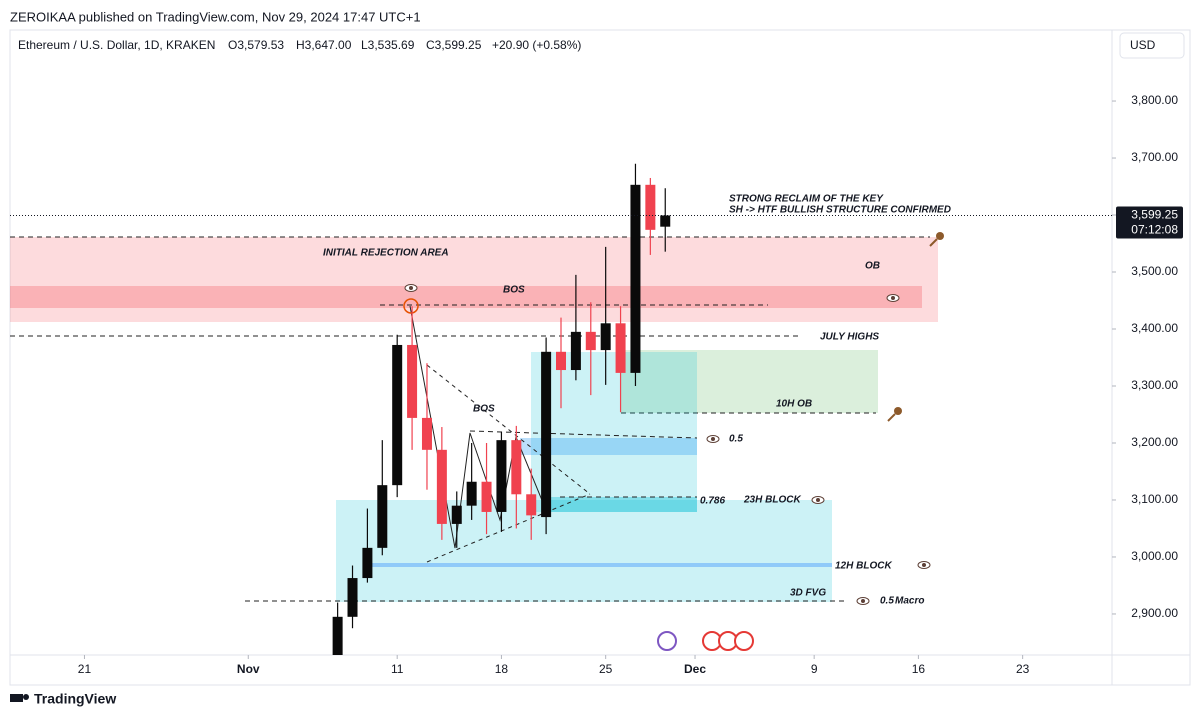 The width and height of the screenshot is (1200, 718). Describe the element at coordinates (1154, 442) in the screenshot. I see `y-tick-label: 3,200.00` at that location.